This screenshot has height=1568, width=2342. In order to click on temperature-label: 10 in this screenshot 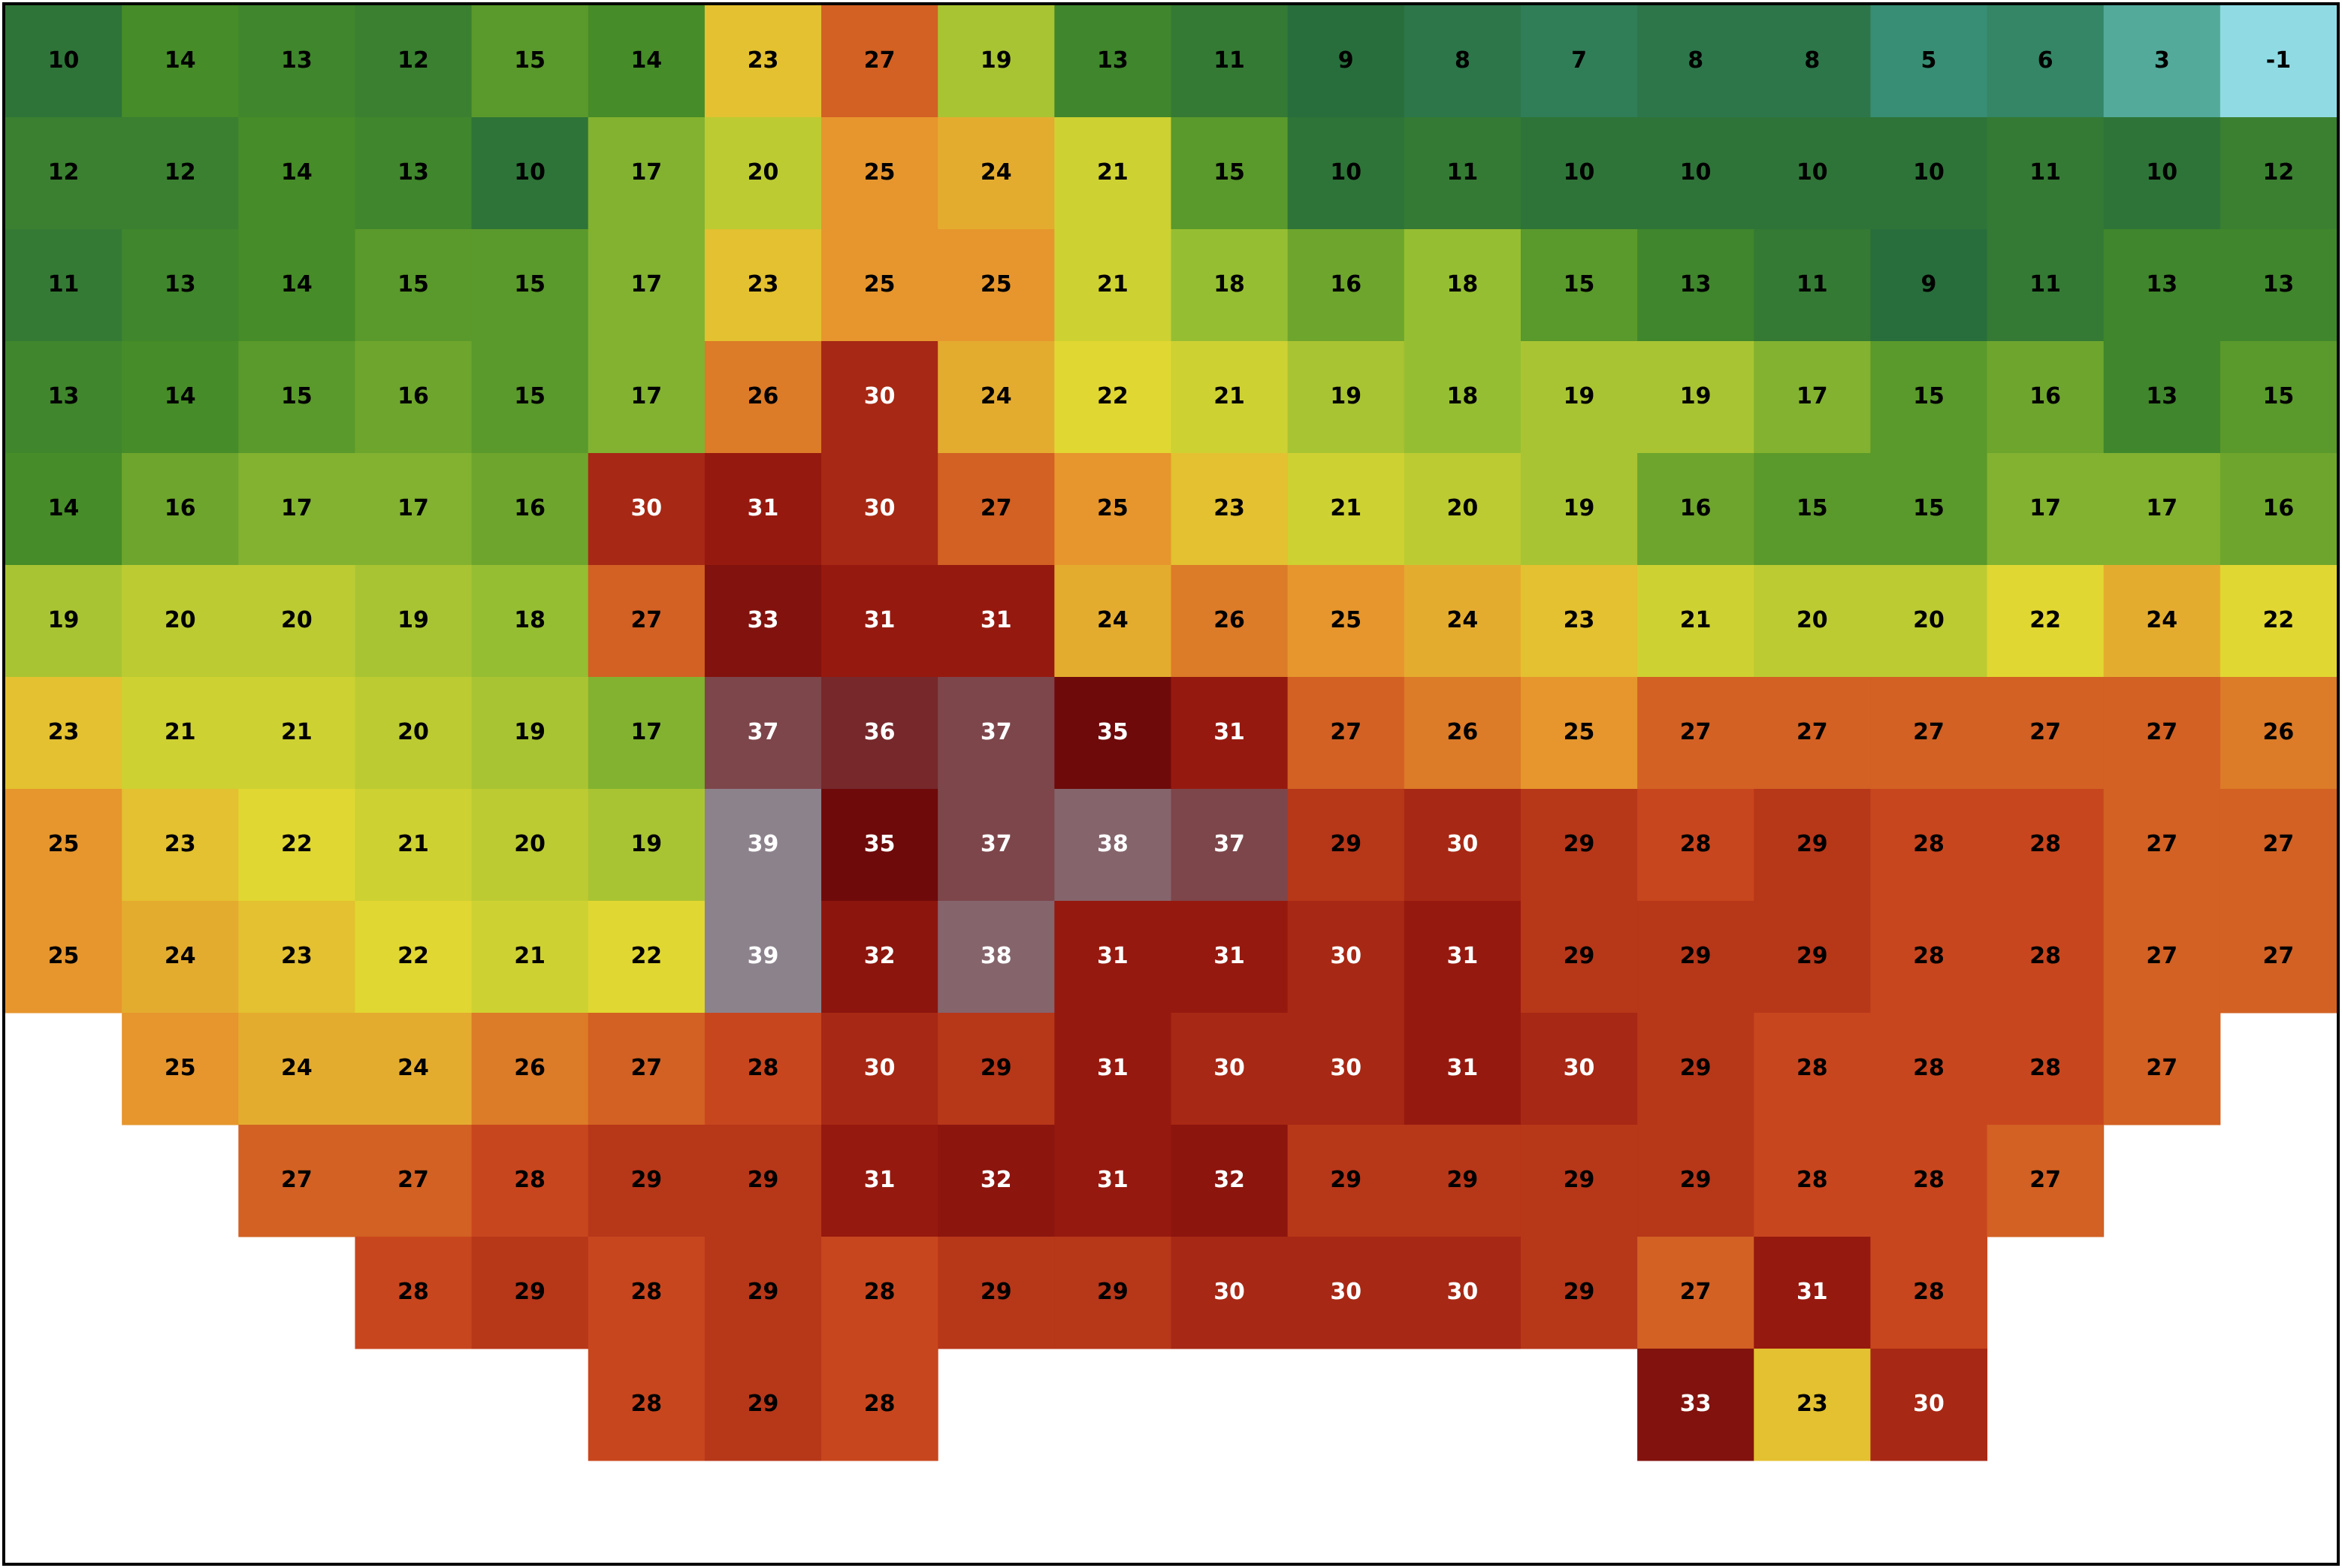, I will do `click(1812, 172)`.